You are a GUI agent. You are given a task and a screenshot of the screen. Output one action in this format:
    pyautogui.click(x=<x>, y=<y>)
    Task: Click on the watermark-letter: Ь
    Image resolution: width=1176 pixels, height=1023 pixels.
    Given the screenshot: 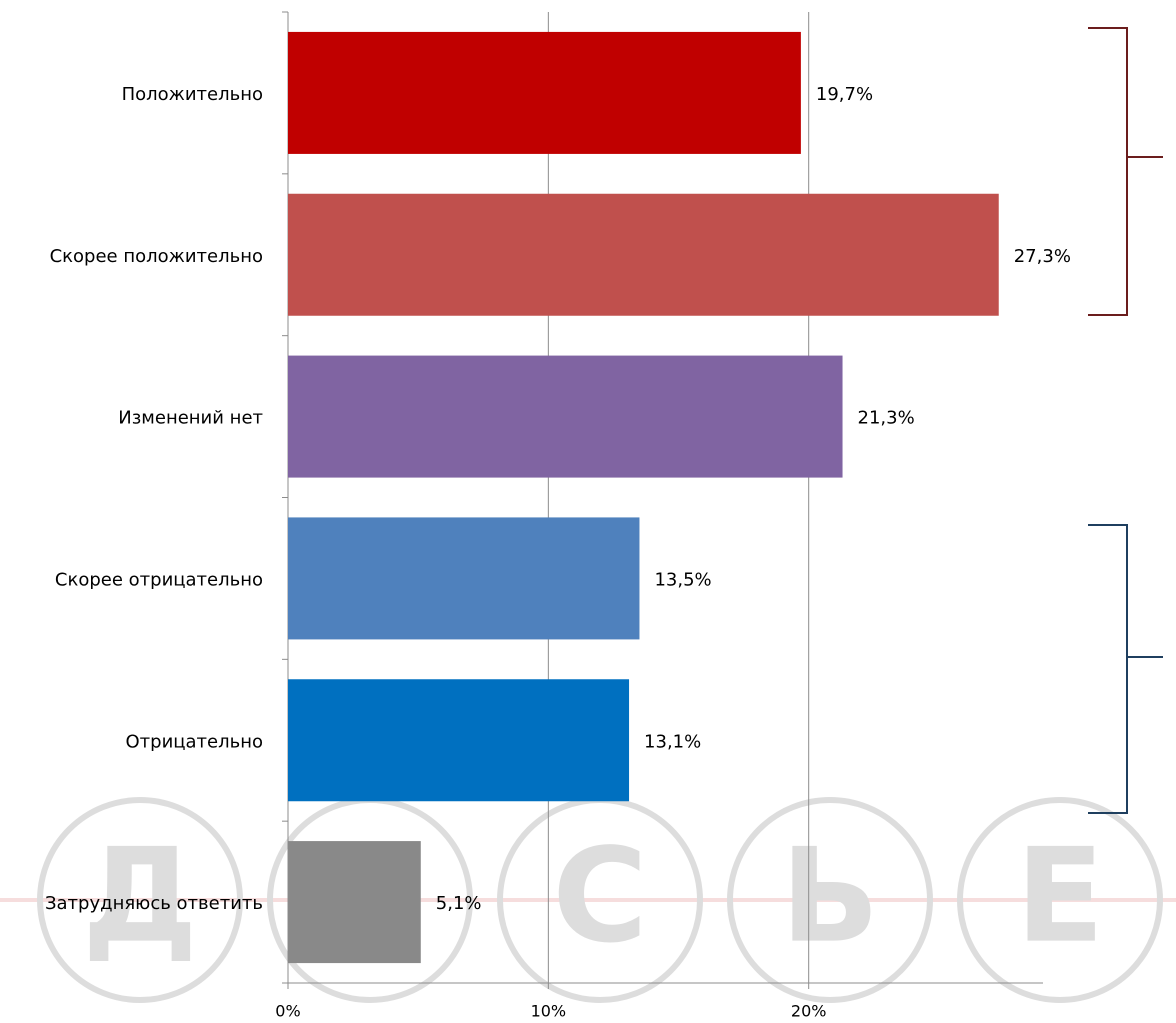 What is the action you would take?
    pyautogui.click(x=829, y=896)
    